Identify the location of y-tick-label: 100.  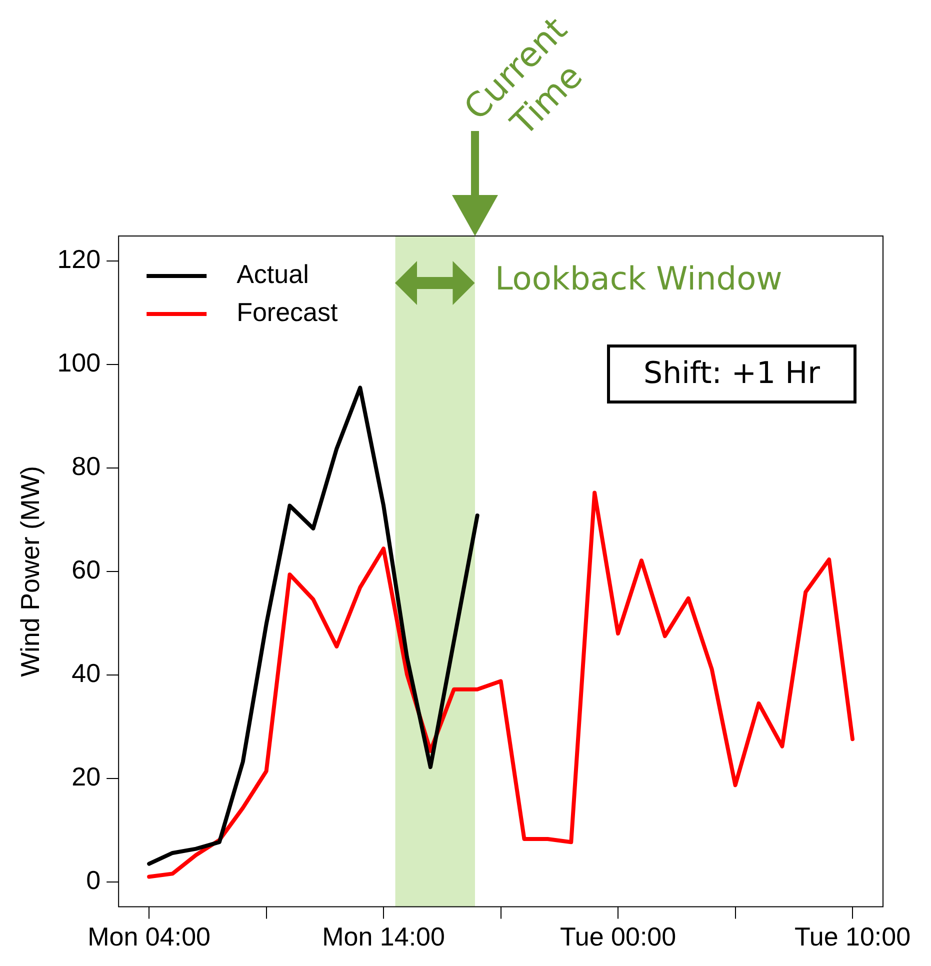
(79, 363).